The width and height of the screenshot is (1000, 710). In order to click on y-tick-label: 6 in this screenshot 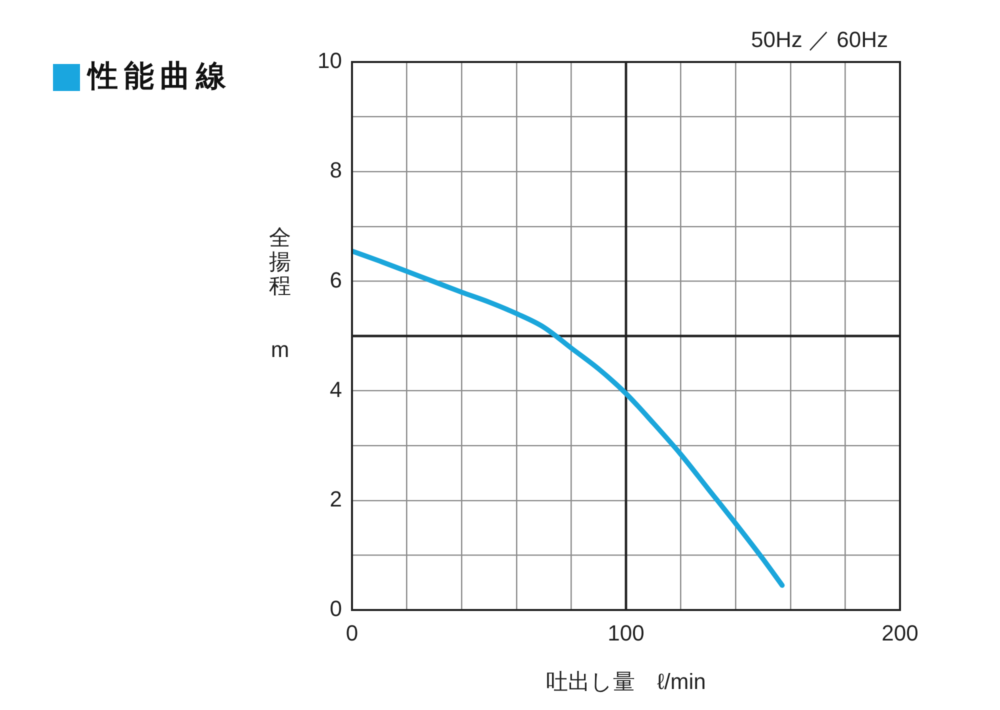, I will do `click(336, 279)`.